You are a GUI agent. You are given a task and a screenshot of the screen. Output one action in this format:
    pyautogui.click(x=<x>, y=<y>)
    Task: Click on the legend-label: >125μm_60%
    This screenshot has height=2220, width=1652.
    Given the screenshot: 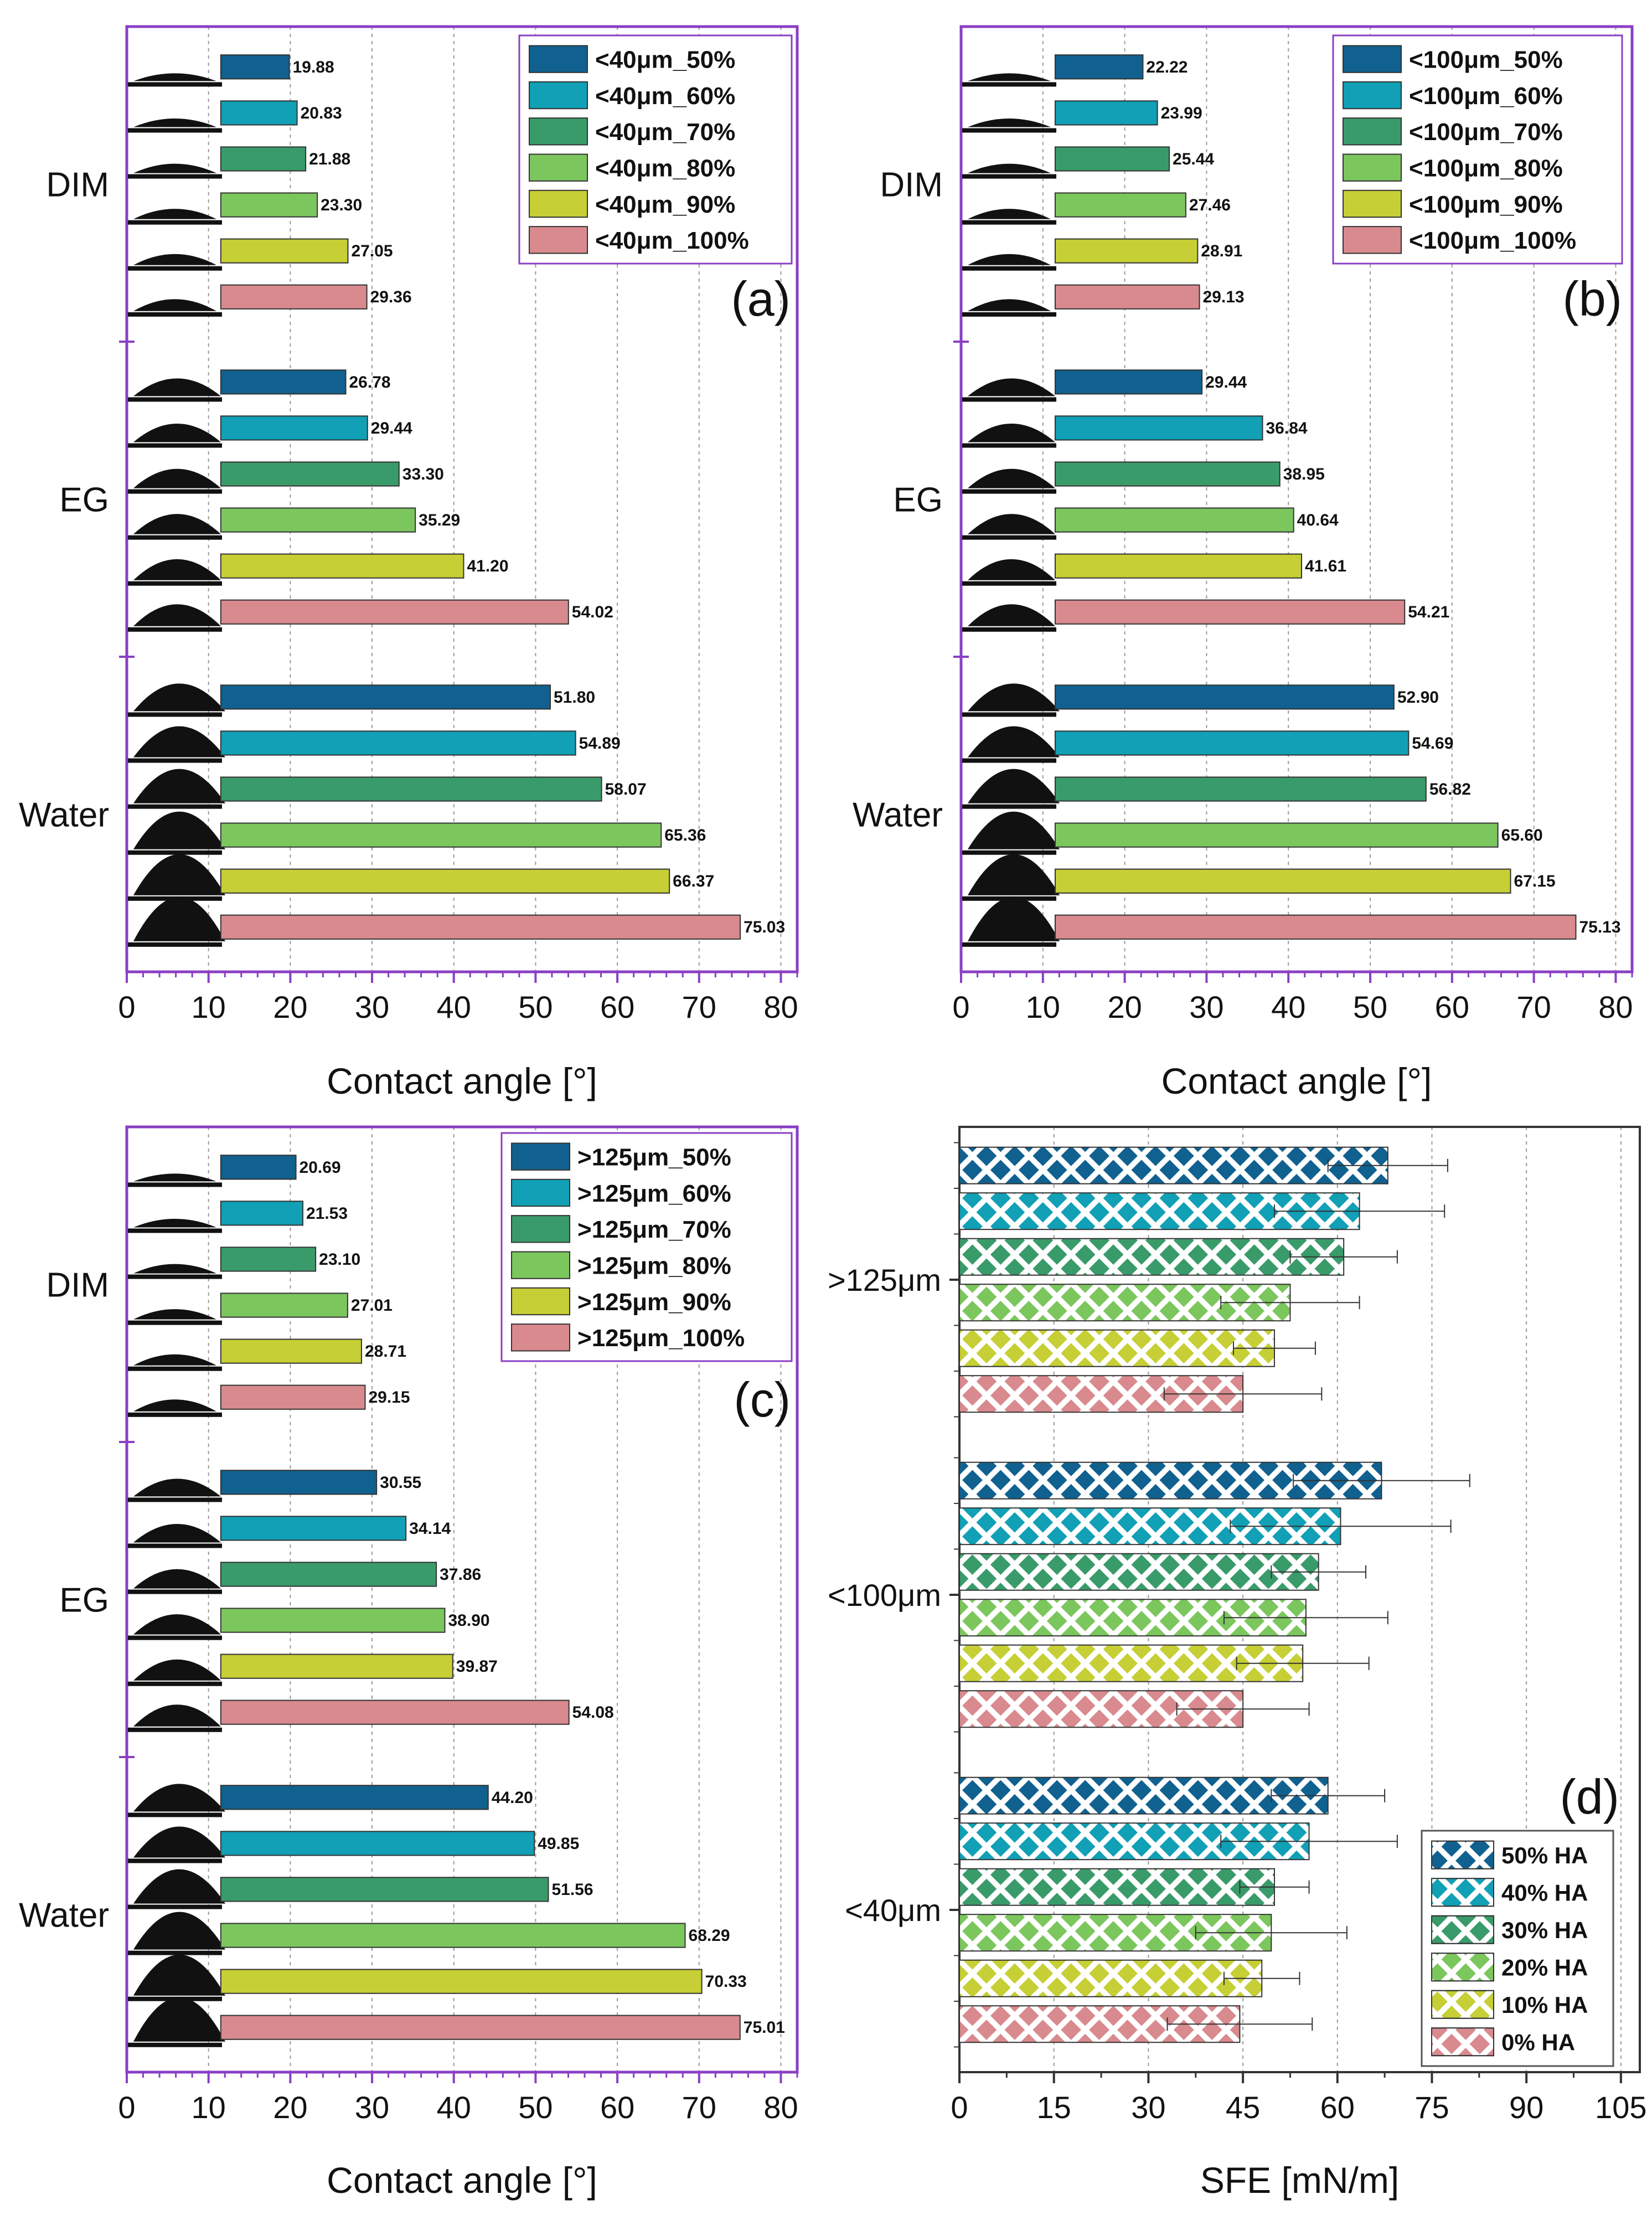 What is the action you would take?
    pyautogui.click(x=654, y=1193)
    